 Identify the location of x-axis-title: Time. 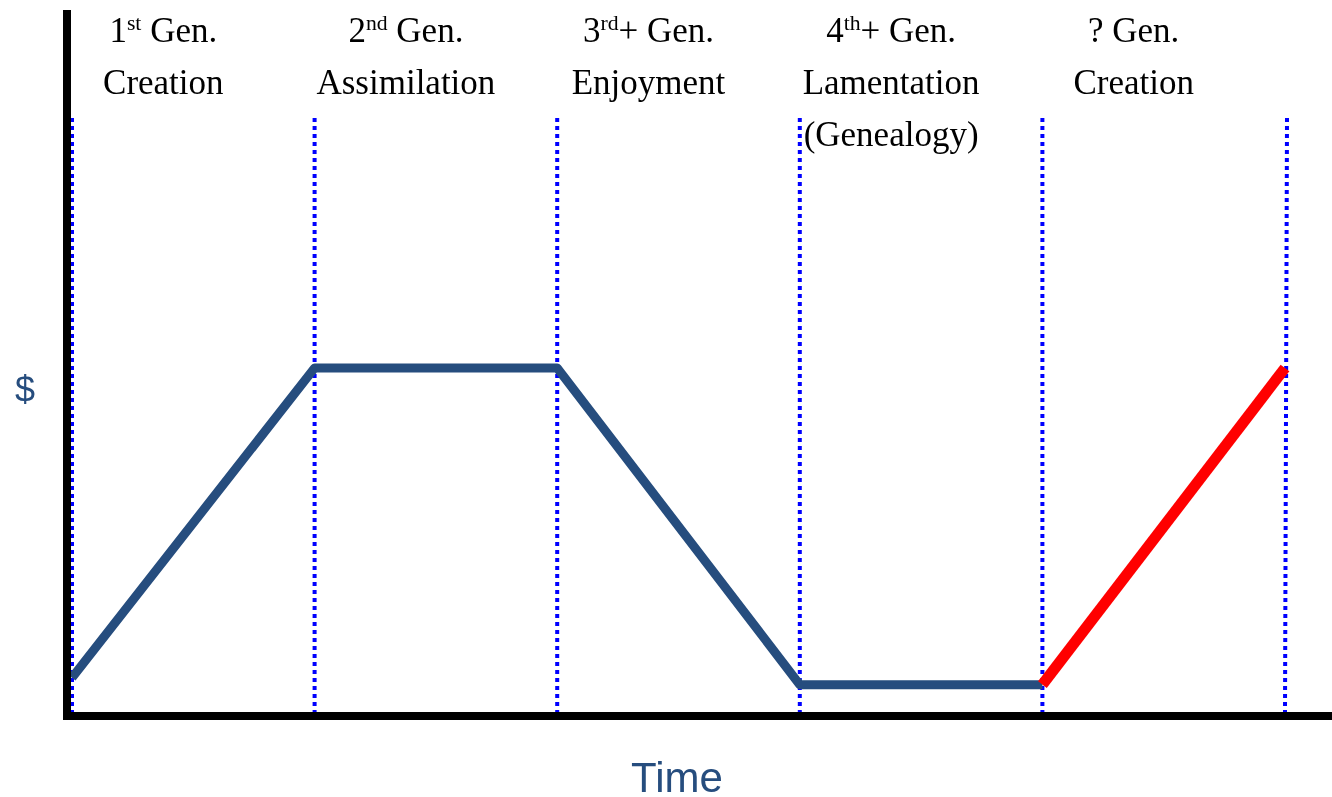
(677, 775).